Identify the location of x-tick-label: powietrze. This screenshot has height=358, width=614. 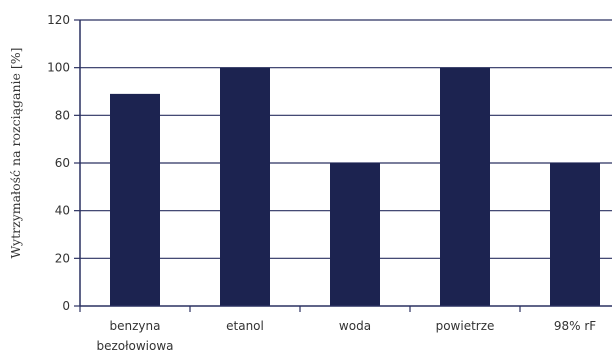
(465, 326).